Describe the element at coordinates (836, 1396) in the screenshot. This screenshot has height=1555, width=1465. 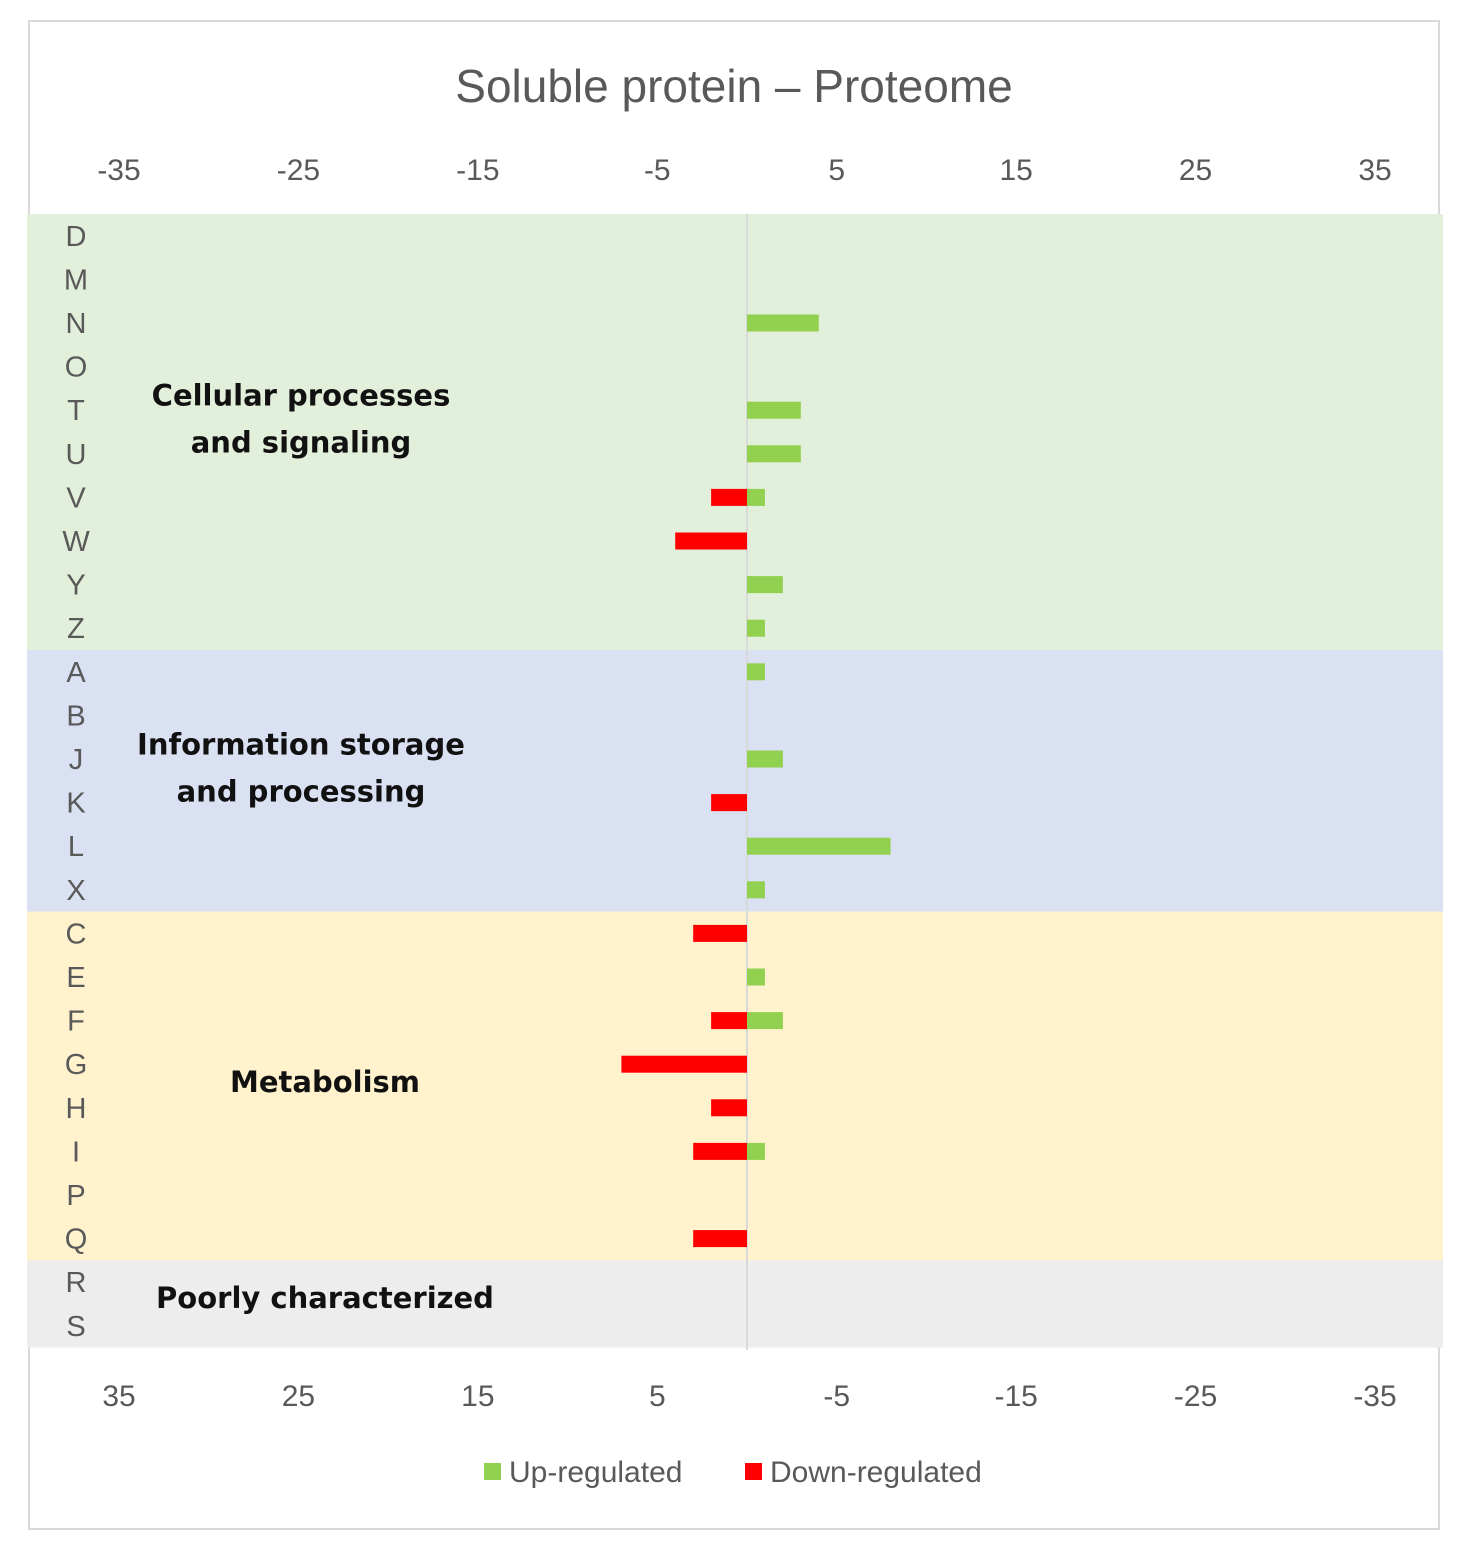
I see `bottom-tick-label: -5` at that location.